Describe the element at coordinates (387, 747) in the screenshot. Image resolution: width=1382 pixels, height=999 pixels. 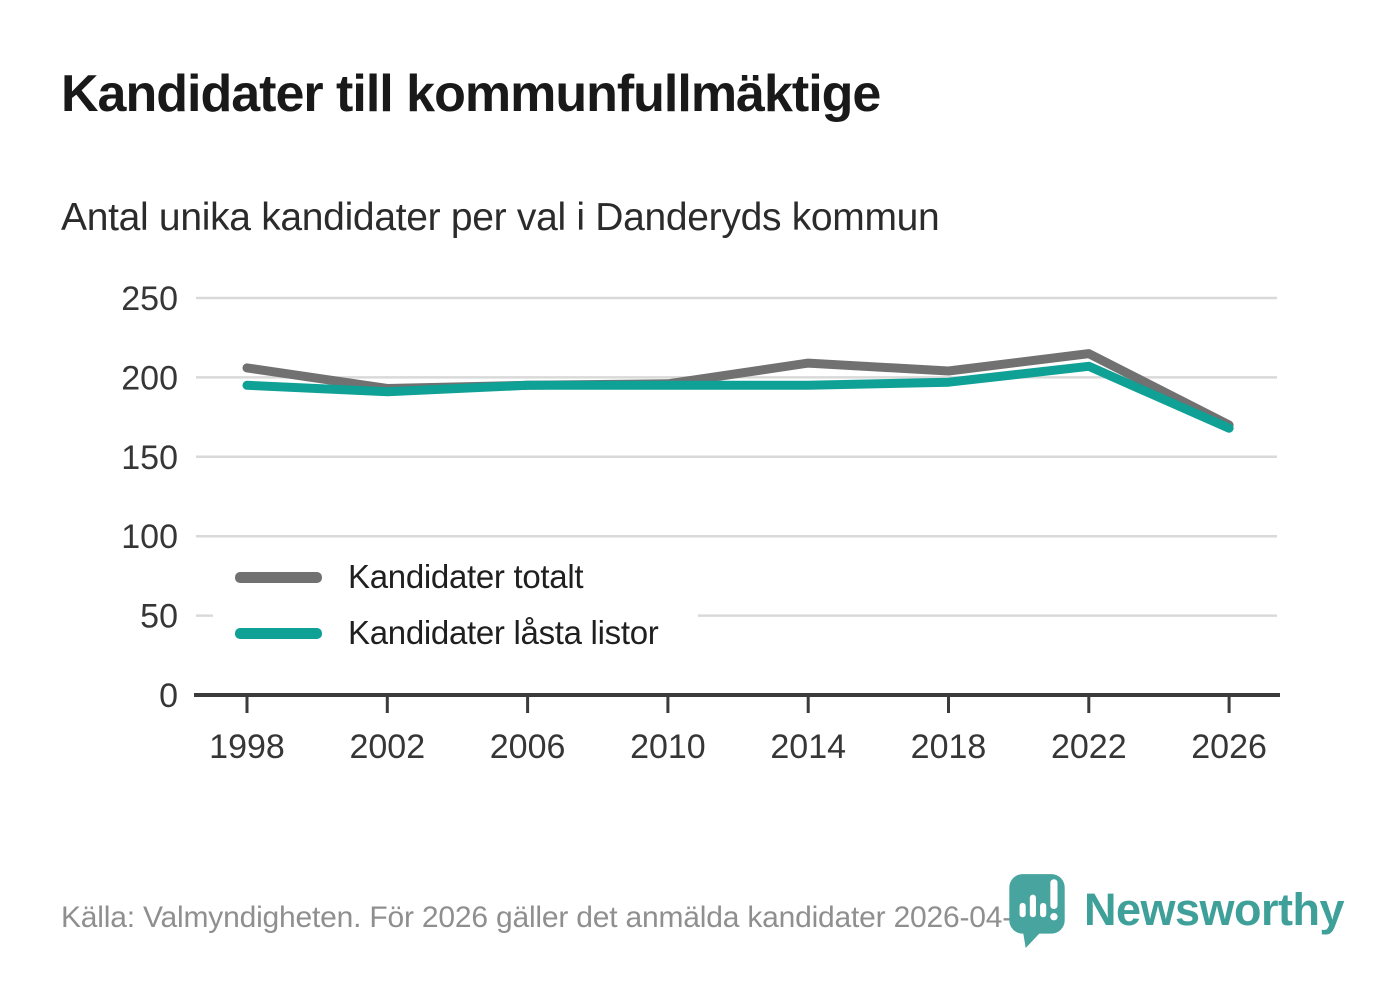
I see `x-tick-label-2002: 2002` at that location.